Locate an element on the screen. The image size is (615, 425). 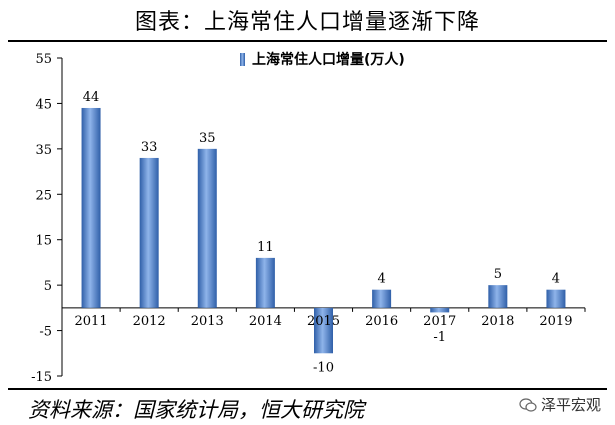
brand-text: 泽平宏观 is located at coordinates (570, 405).